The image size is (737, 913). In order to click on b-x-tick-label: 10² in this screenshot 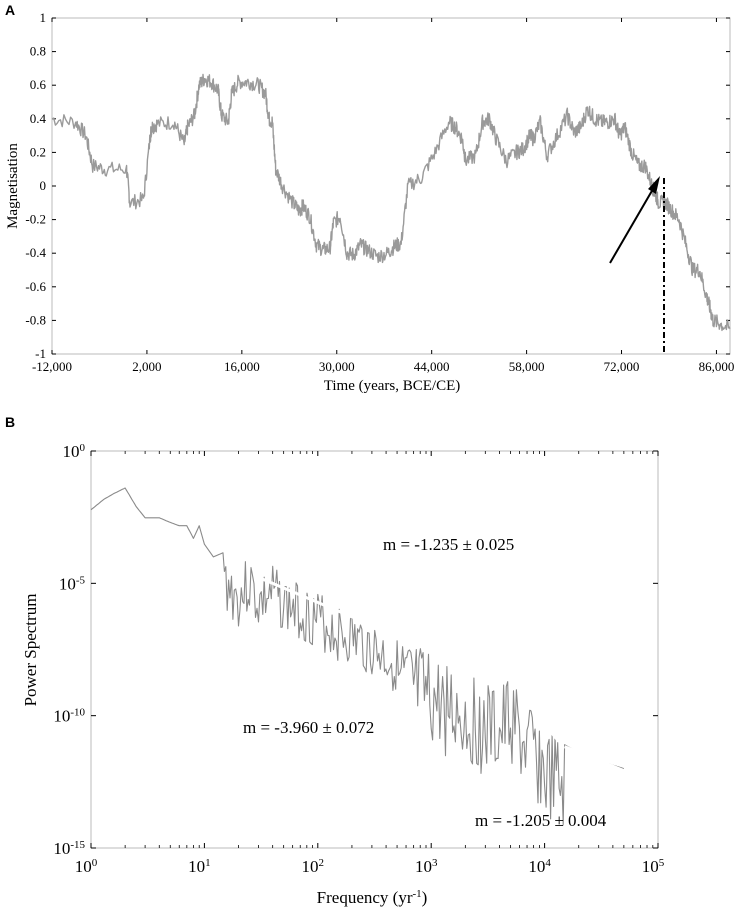, I will do `click(313, 866)`.